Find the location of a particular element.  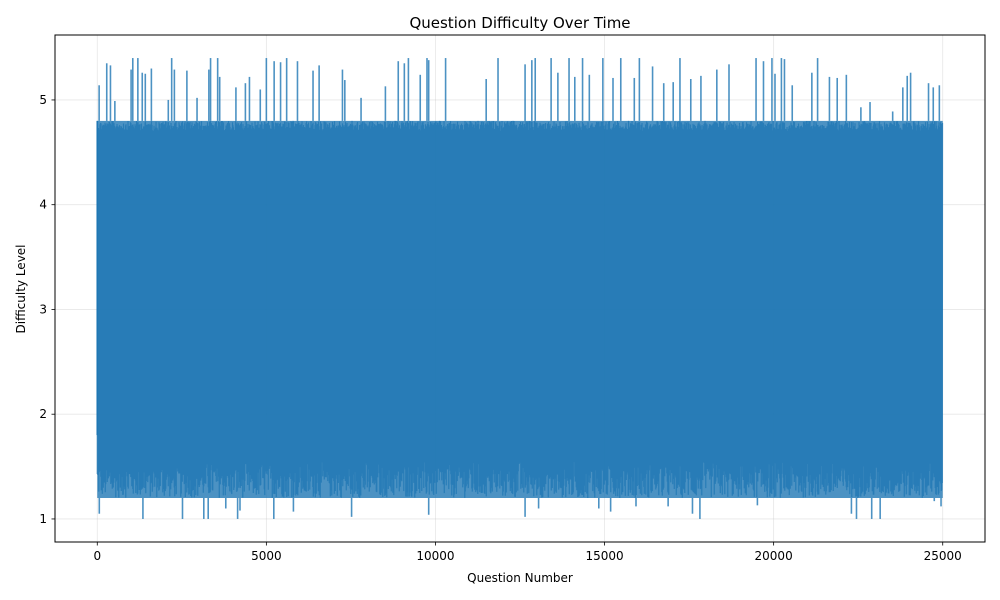

x-tick-label: 25000 is located at coordinates (943, 556).